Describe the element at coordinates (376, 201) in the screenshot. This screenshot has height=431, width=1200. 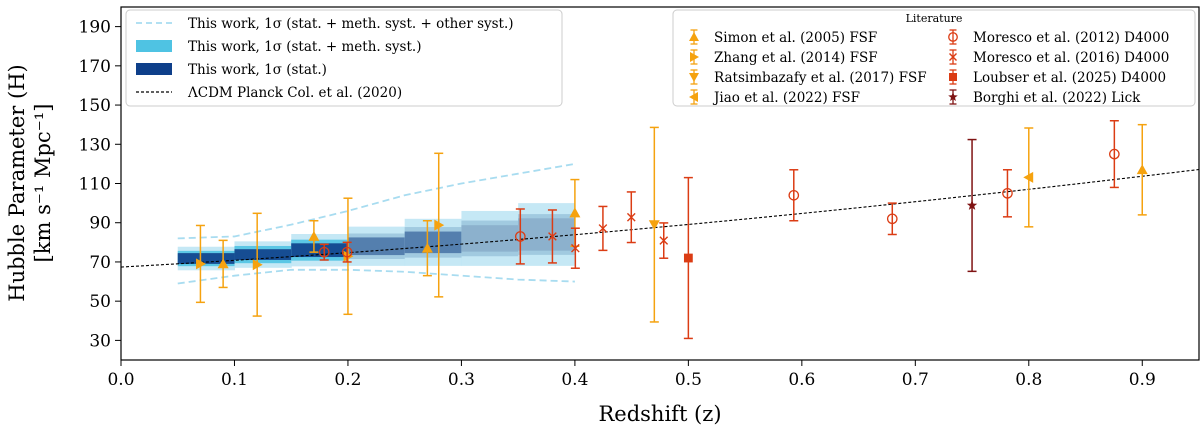
I see `band-other-upper-curve` at that location.